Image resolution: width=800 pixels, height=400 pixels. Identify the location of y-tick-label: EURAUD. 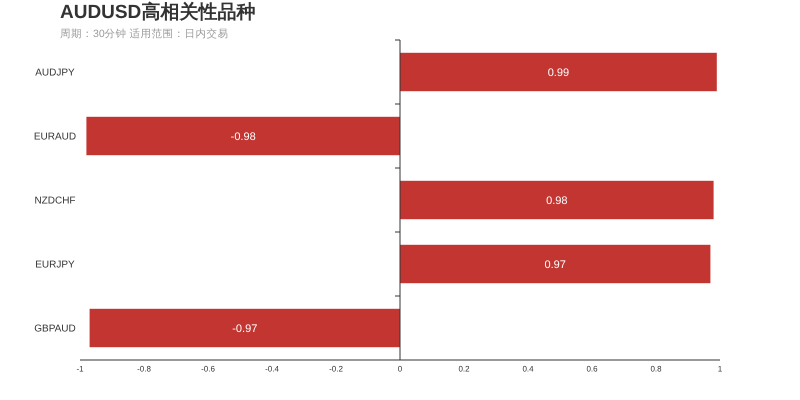
(55, 137).